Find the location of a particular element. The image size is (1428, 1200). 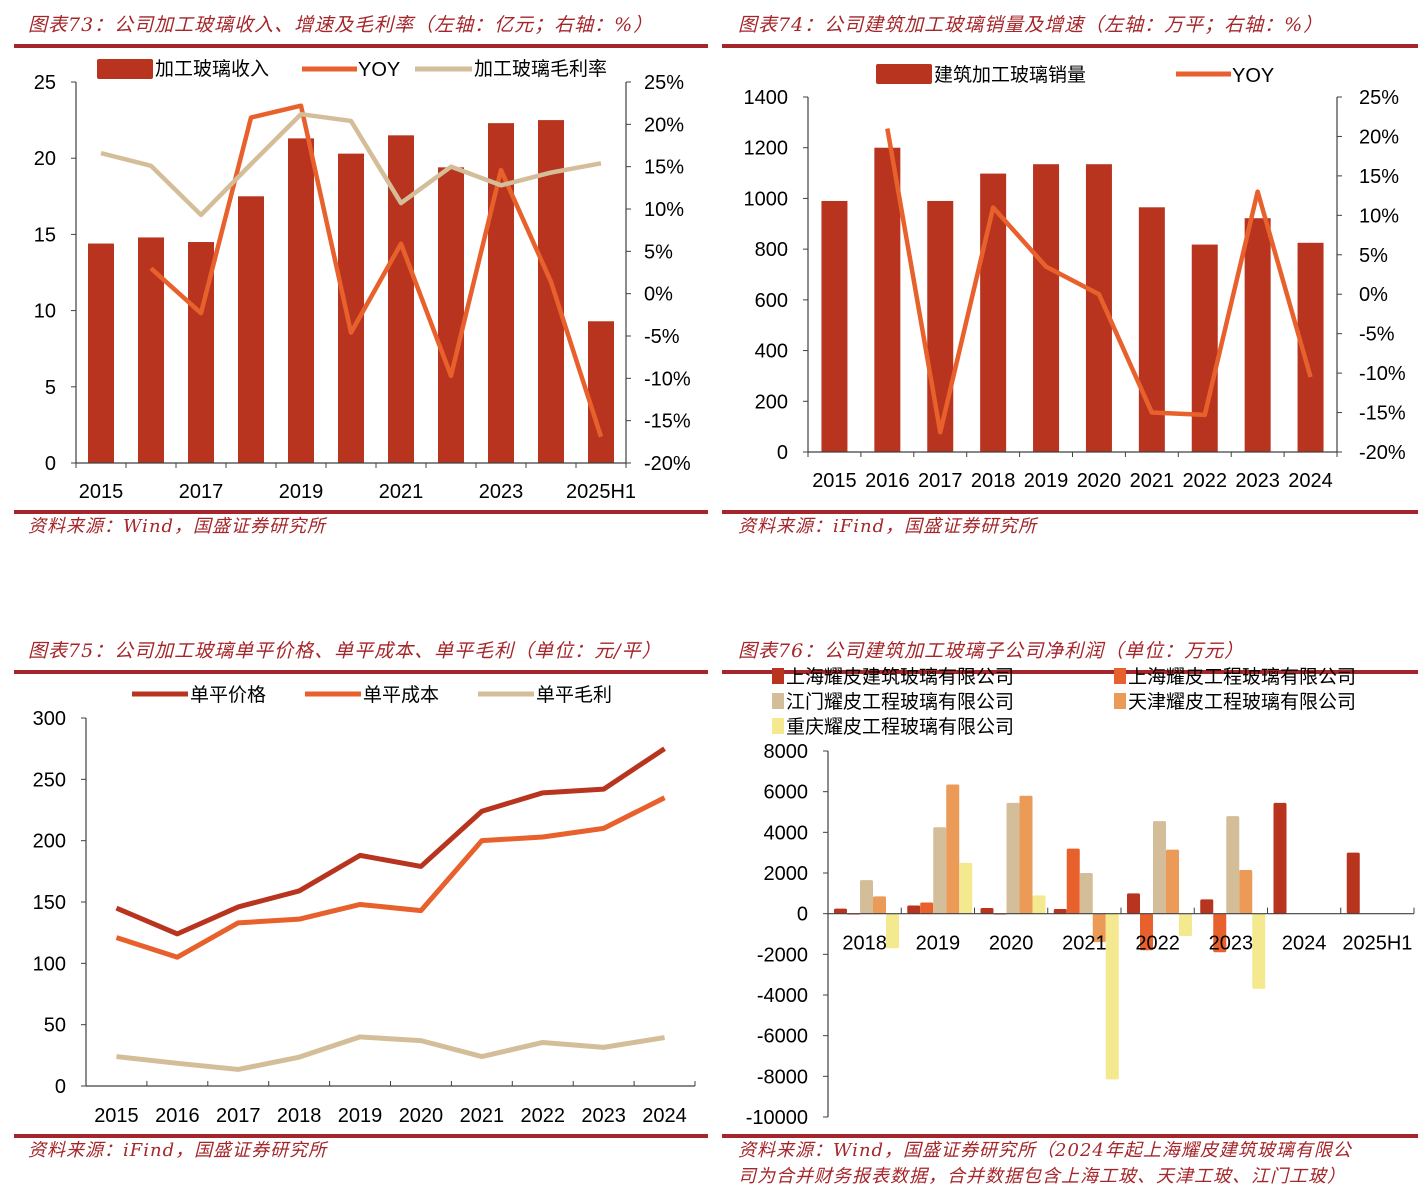

left-tick-label: 25 is located at coordinates (45, 83).